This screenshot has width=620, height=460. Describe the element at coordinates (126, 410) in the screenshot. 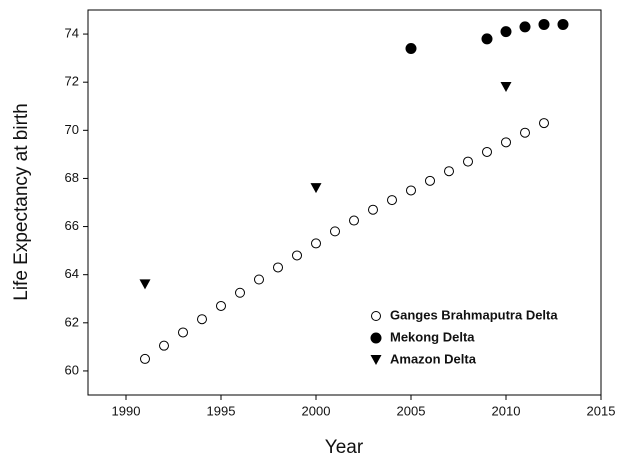

I see `x-tick-label: 1990` at that location.